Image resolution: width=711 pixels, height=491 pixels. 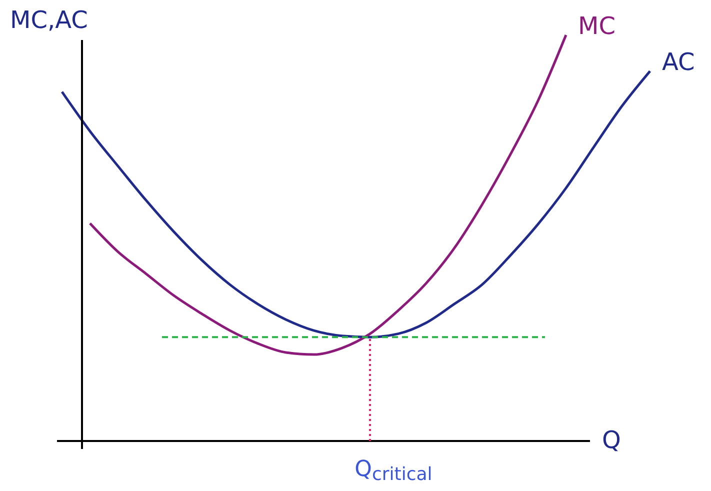 I want to click on series-label: MC, so click(x=597, y=26).